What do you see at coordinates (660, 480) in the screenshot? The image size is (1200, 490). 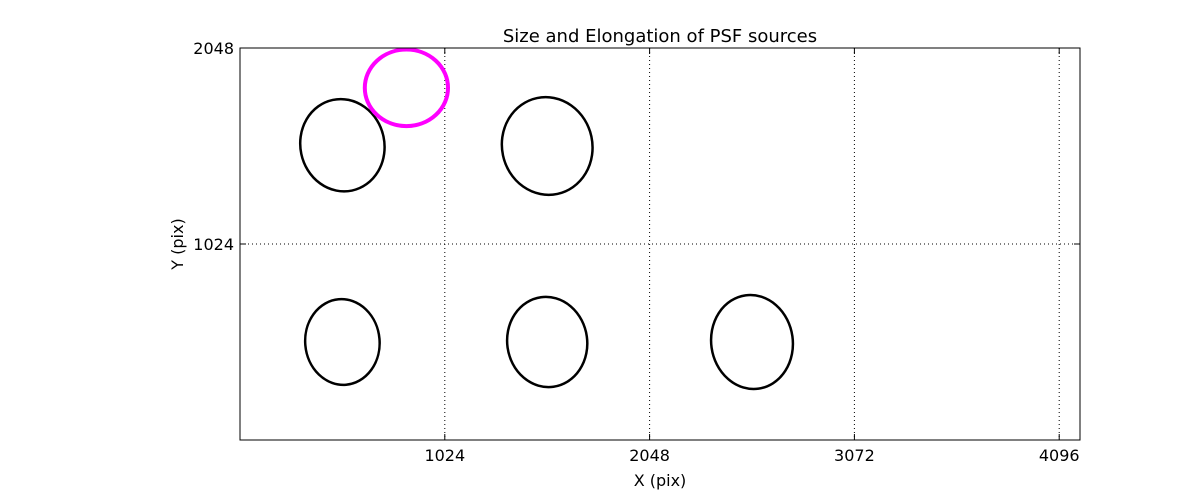 I see `x-axis-label: X (pix)` at bounding box center [660, 480].